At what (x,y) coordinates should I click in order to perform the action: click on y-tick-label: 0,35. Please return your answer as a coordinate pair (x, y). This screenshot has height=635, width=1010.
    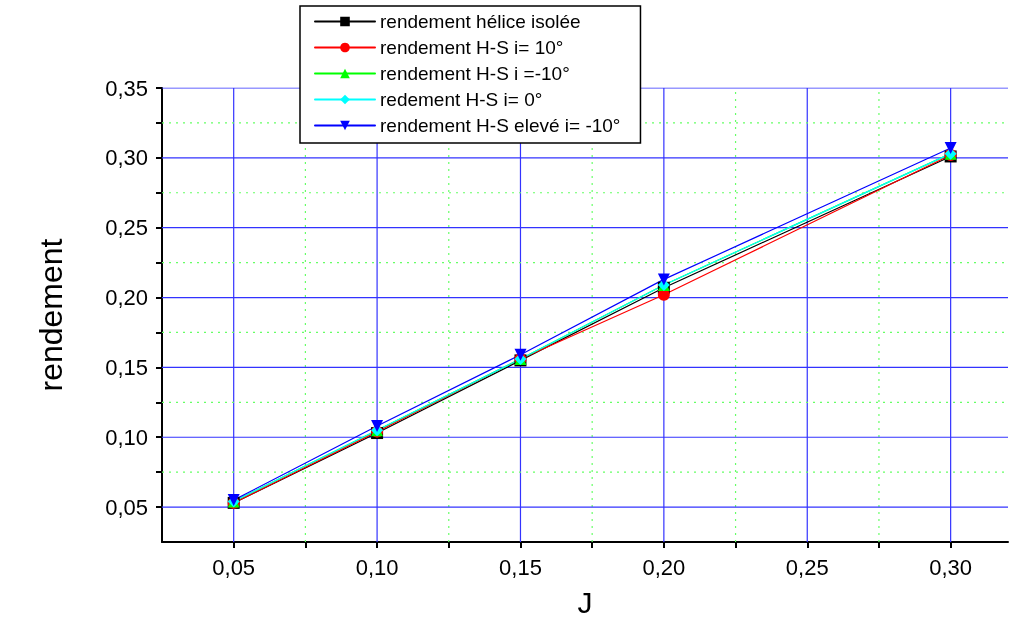
    Looking at the image, I should click on (126, 88).